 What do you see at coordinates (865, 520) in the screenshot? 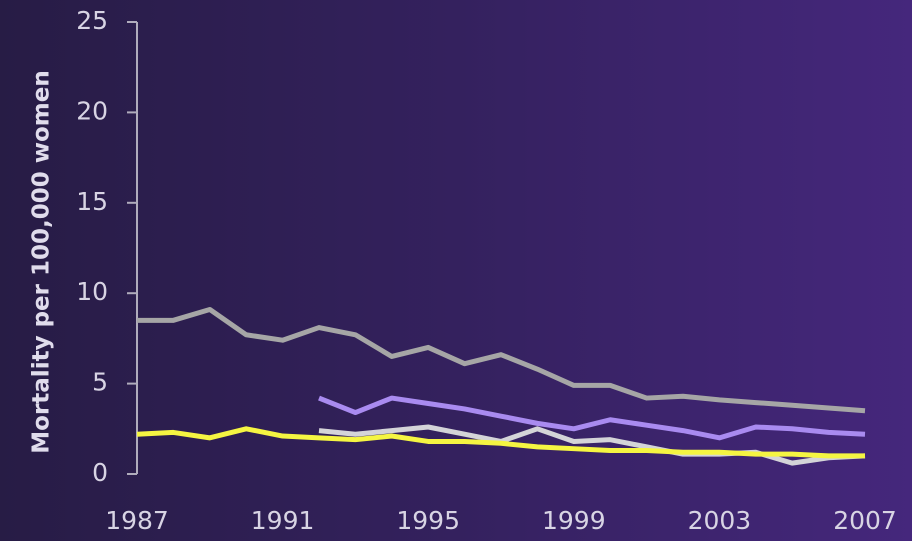
I see `x-tick-label: 2007` at bounding box center [865, 520].